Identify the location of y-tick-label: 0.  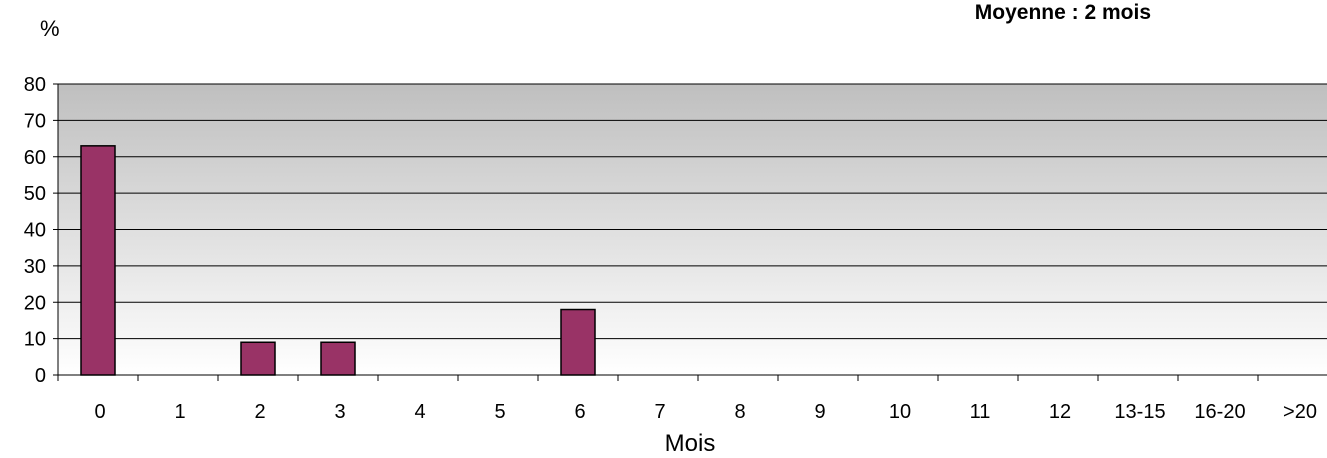
(40, 376).